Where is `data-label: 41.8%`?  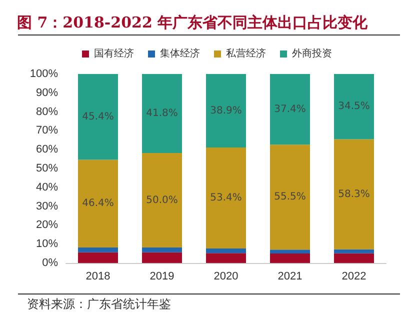 data-label: 41.8% is located at coordinates (162, 113).